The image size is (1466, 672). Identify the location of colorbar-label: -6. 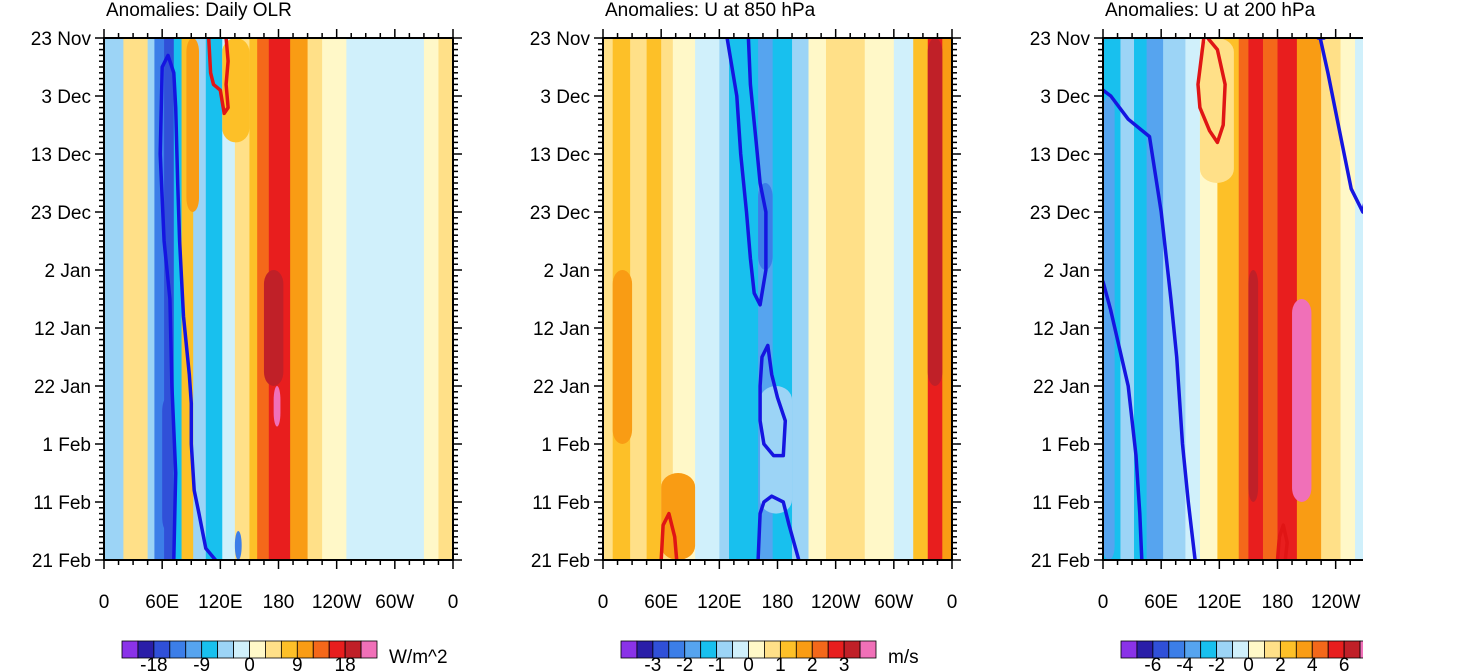
(1152, 663).